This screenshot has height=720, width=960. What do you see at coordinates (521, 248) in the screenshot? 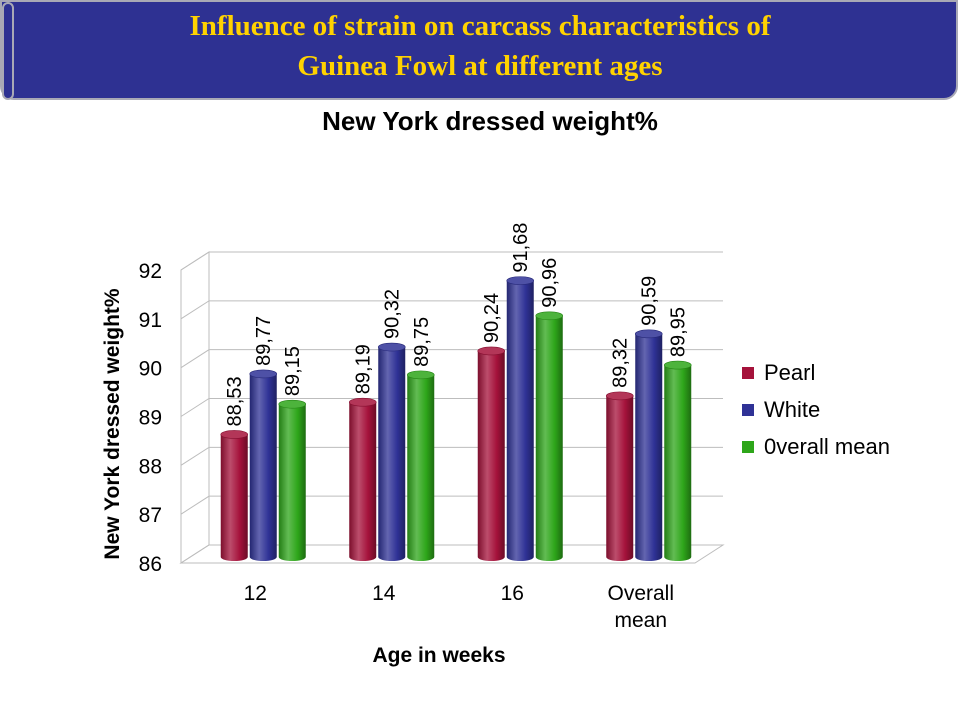
I see `data-label-white-2: 91,68` at bounding box center [521, 248].